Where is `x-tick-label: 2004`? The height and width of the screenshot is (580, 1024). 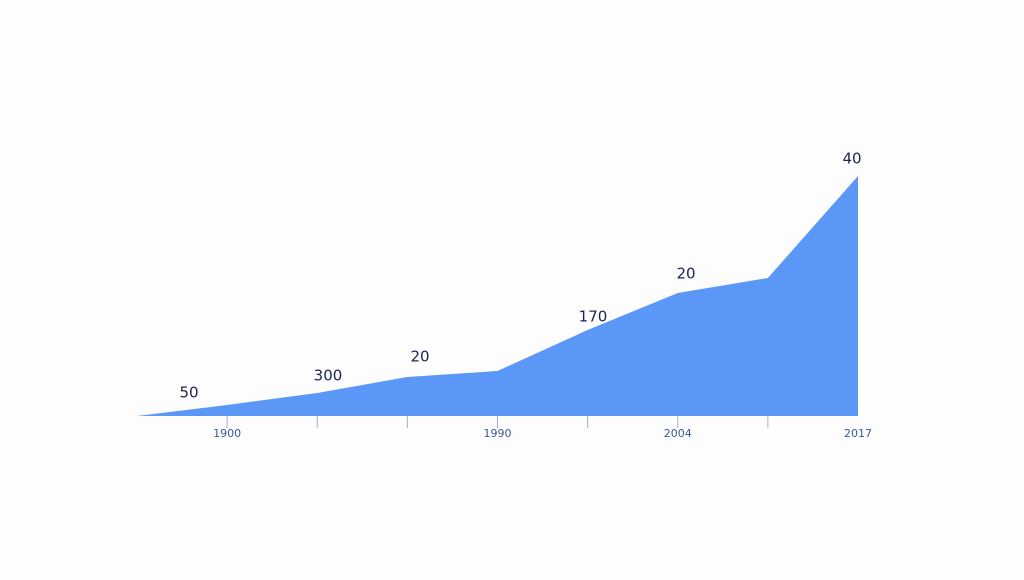
x-tick-label: 2004 is located at coordinates (678, 433).